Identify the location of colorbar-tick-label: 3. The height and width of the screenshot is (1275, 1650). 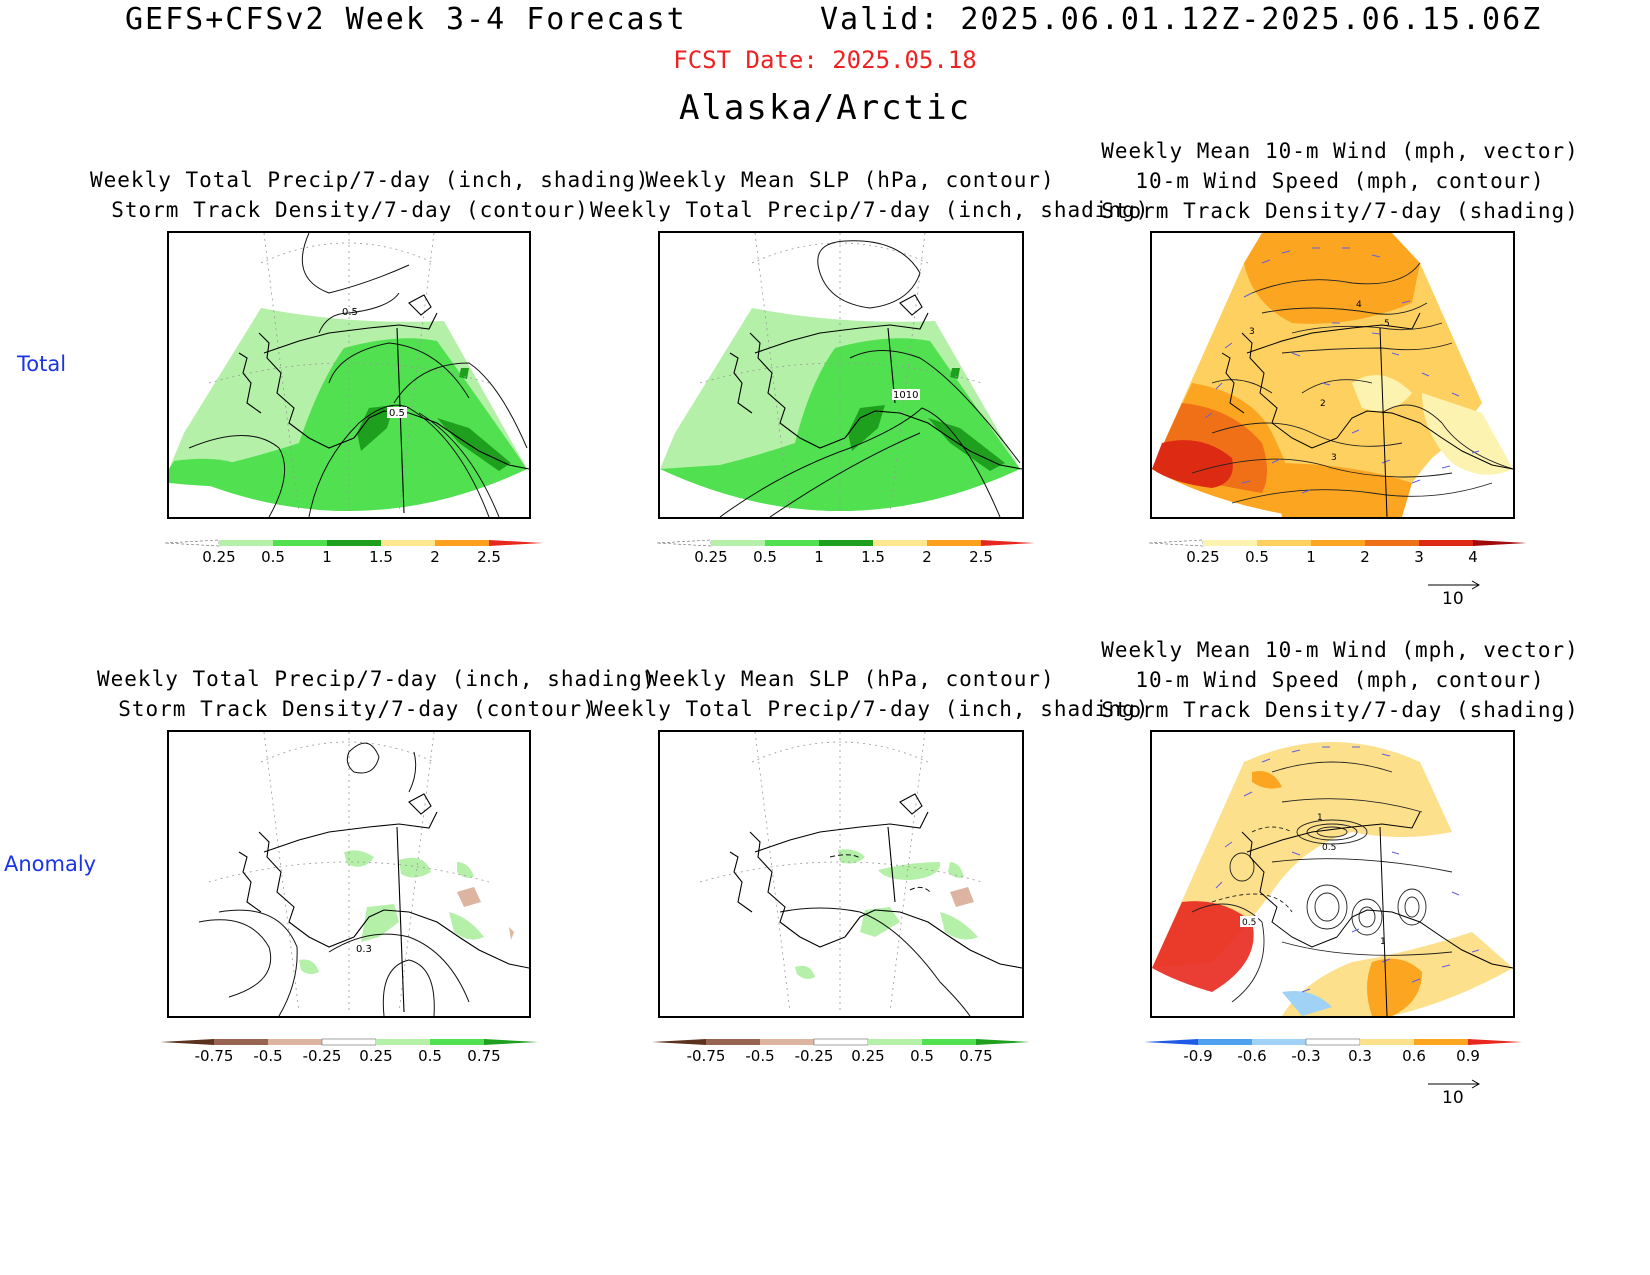
(1419, 557).